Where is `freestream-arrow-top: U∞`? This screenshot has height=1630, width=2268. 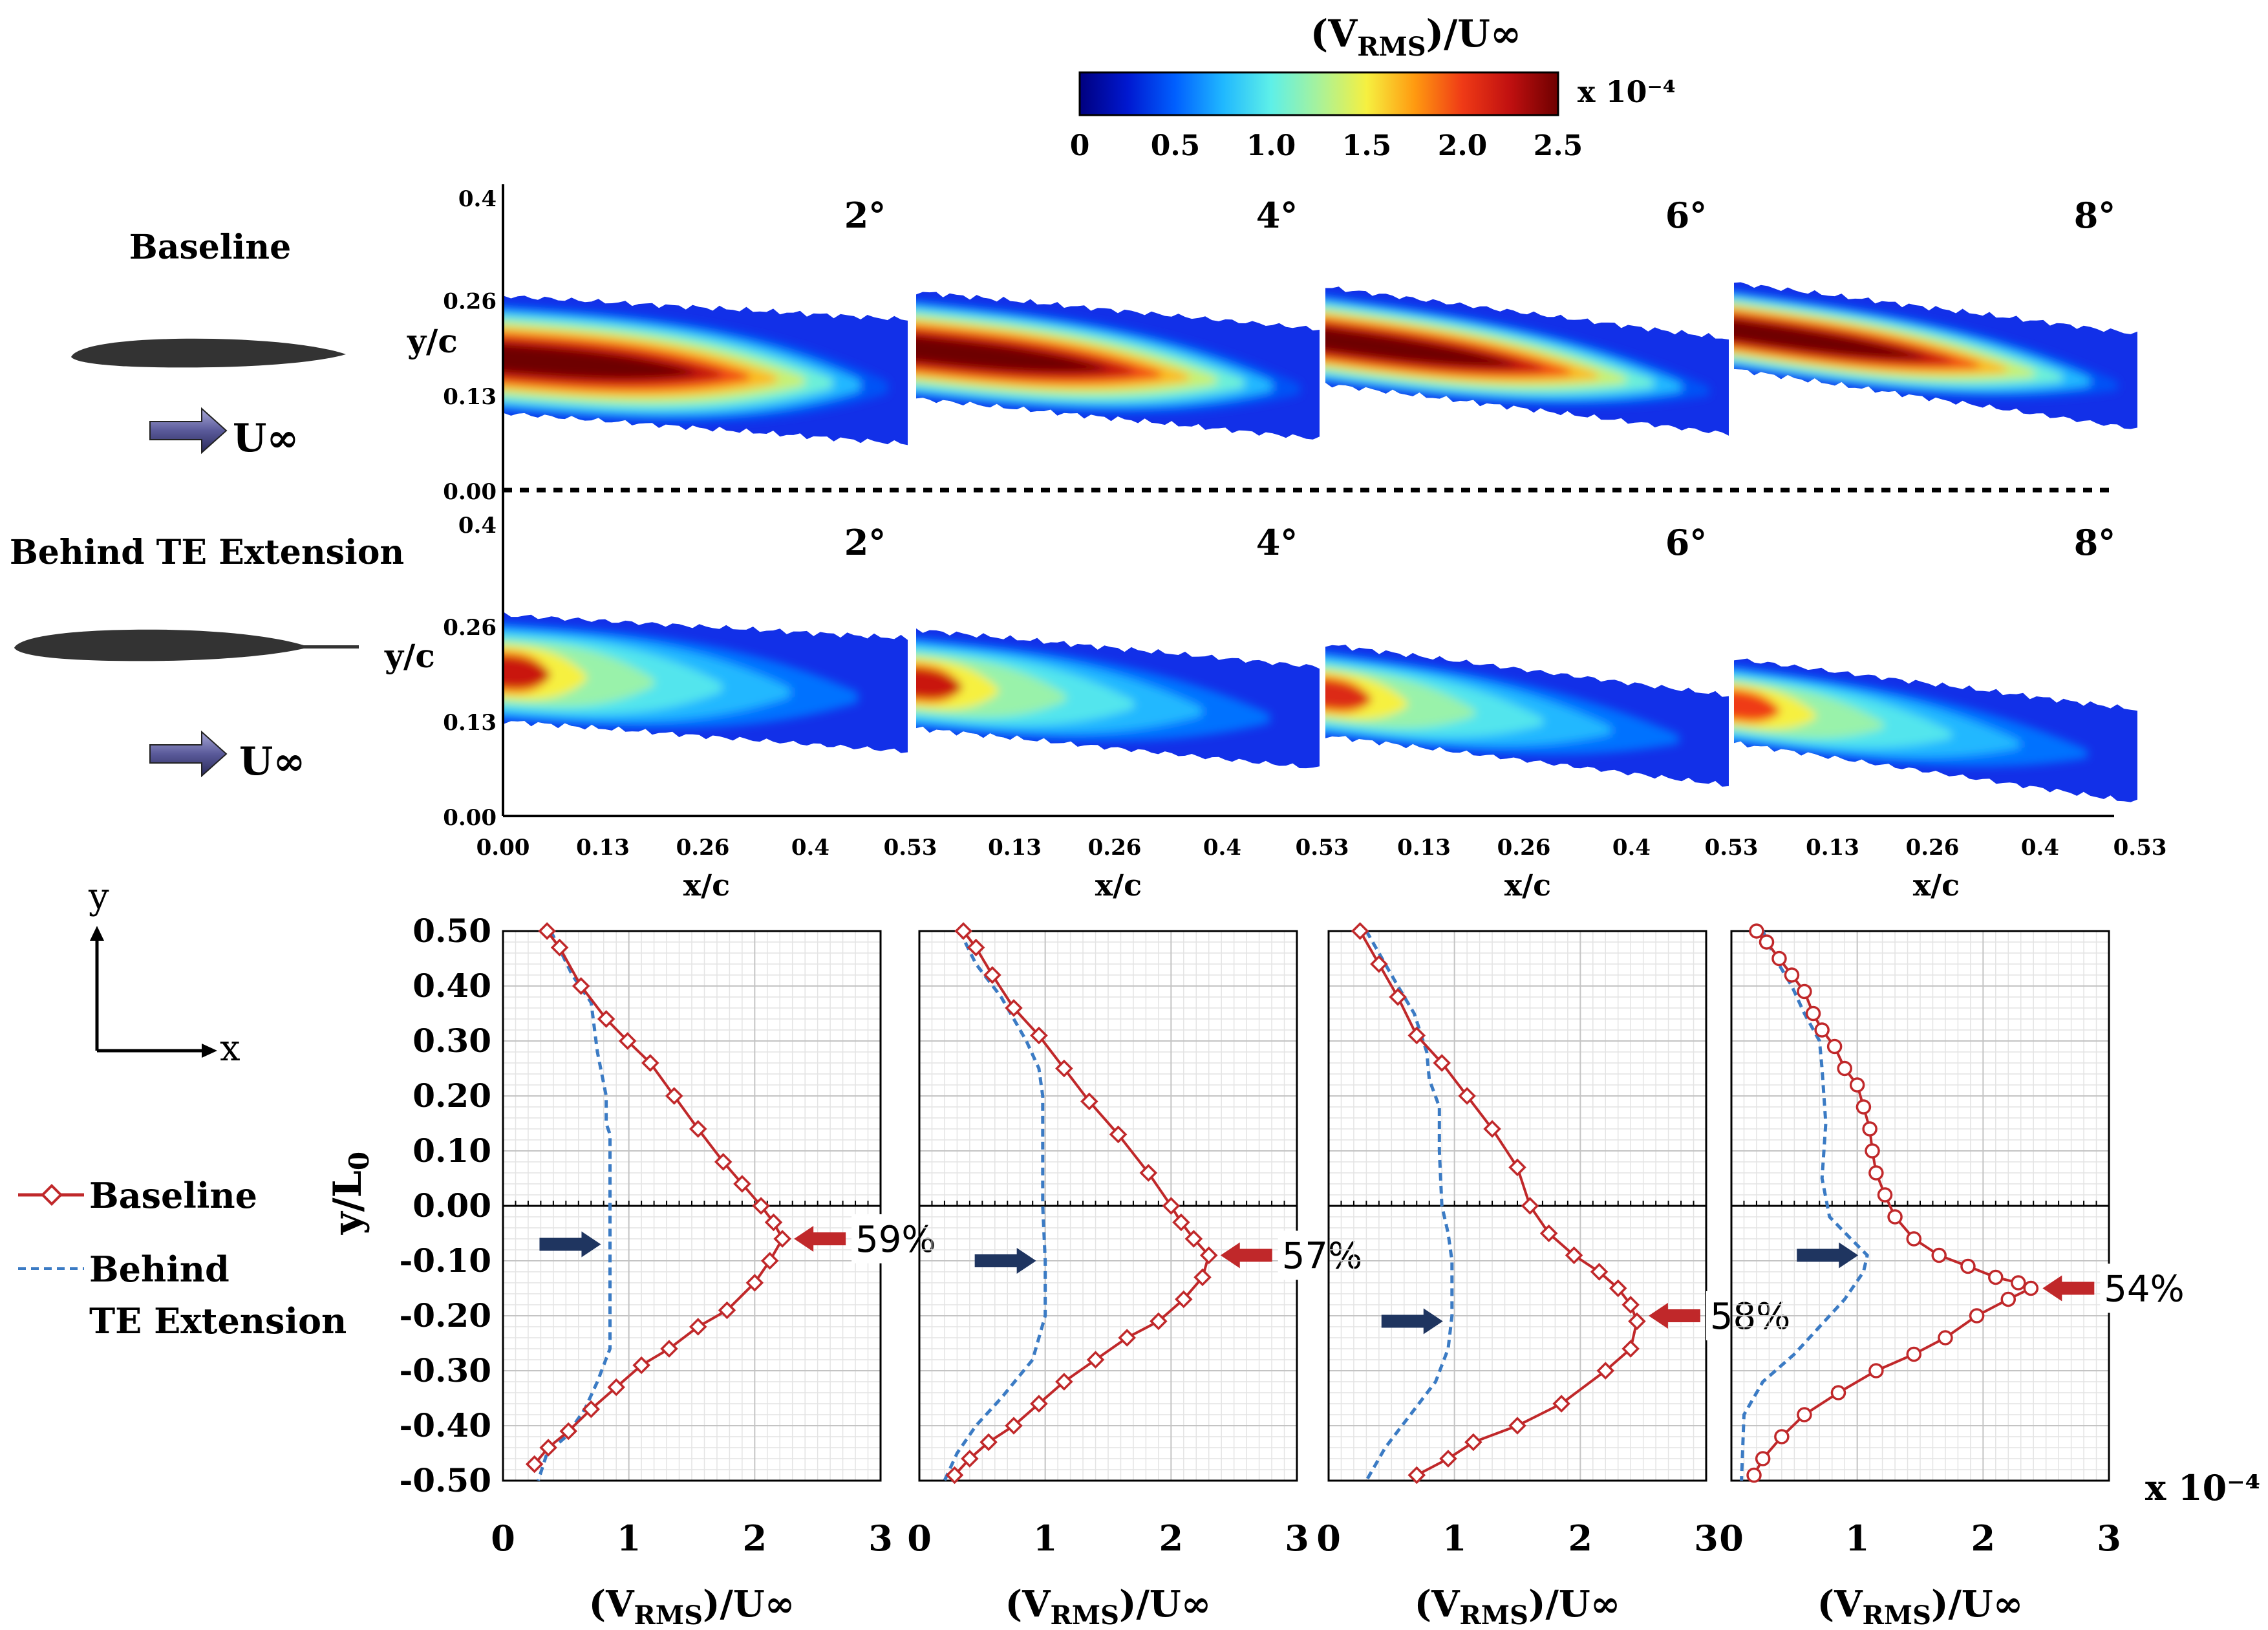 freestream-arrow-top: U∞ is located at coordinates (224, 434).